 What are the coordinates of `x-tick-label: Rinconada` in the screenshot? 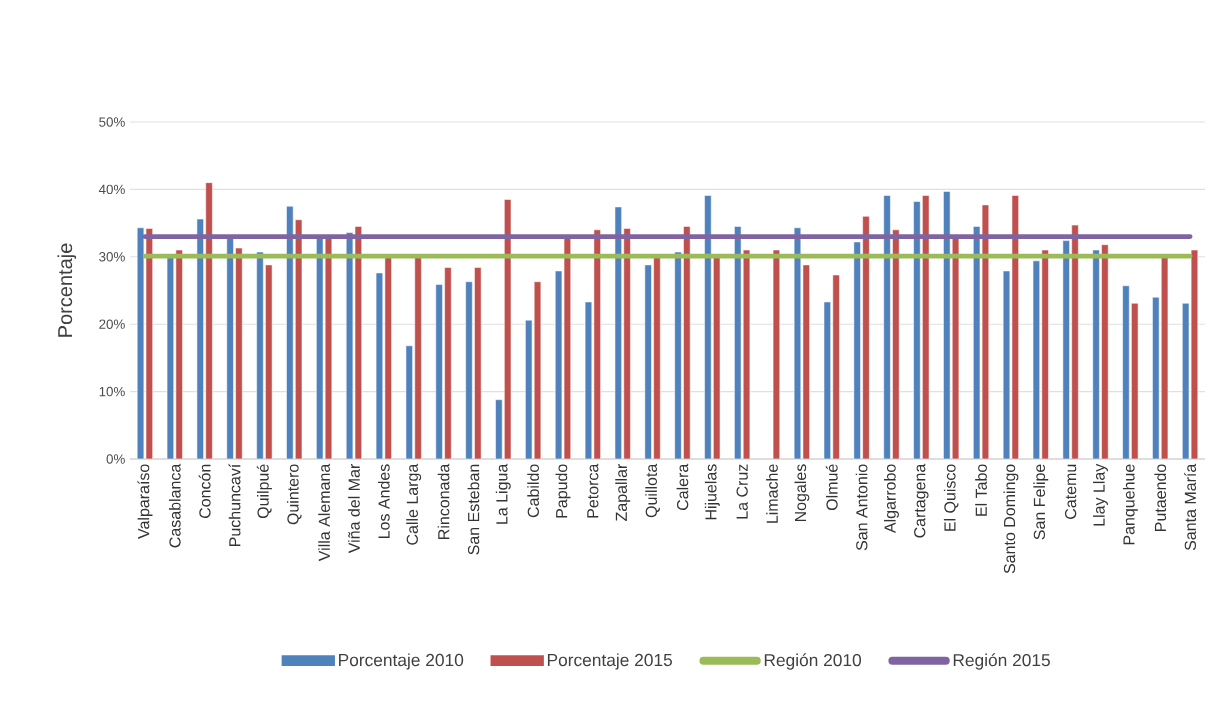 It's located at (443, 501).